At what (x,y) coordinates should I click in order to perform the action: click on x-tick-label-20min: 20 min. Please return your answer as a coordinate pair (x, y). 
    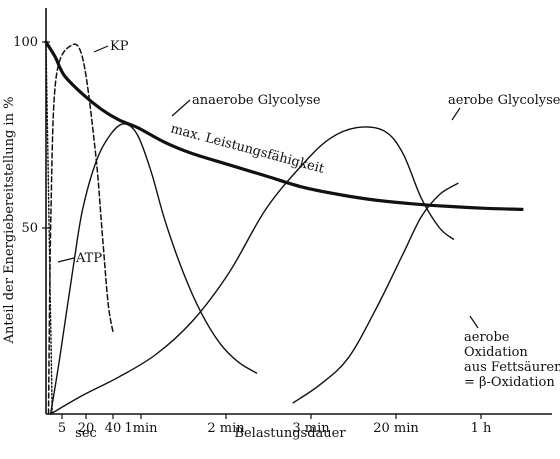
    Looking at the image, I should click on (396, 428).